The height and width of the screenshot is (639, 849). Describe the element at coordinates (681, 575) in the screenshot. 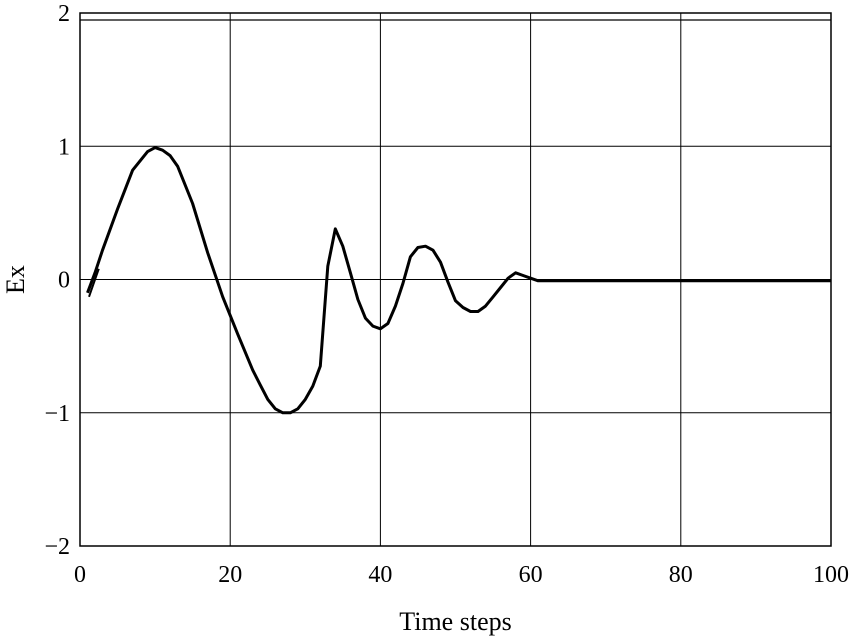

I see `x-tick-label: 80` at that location.